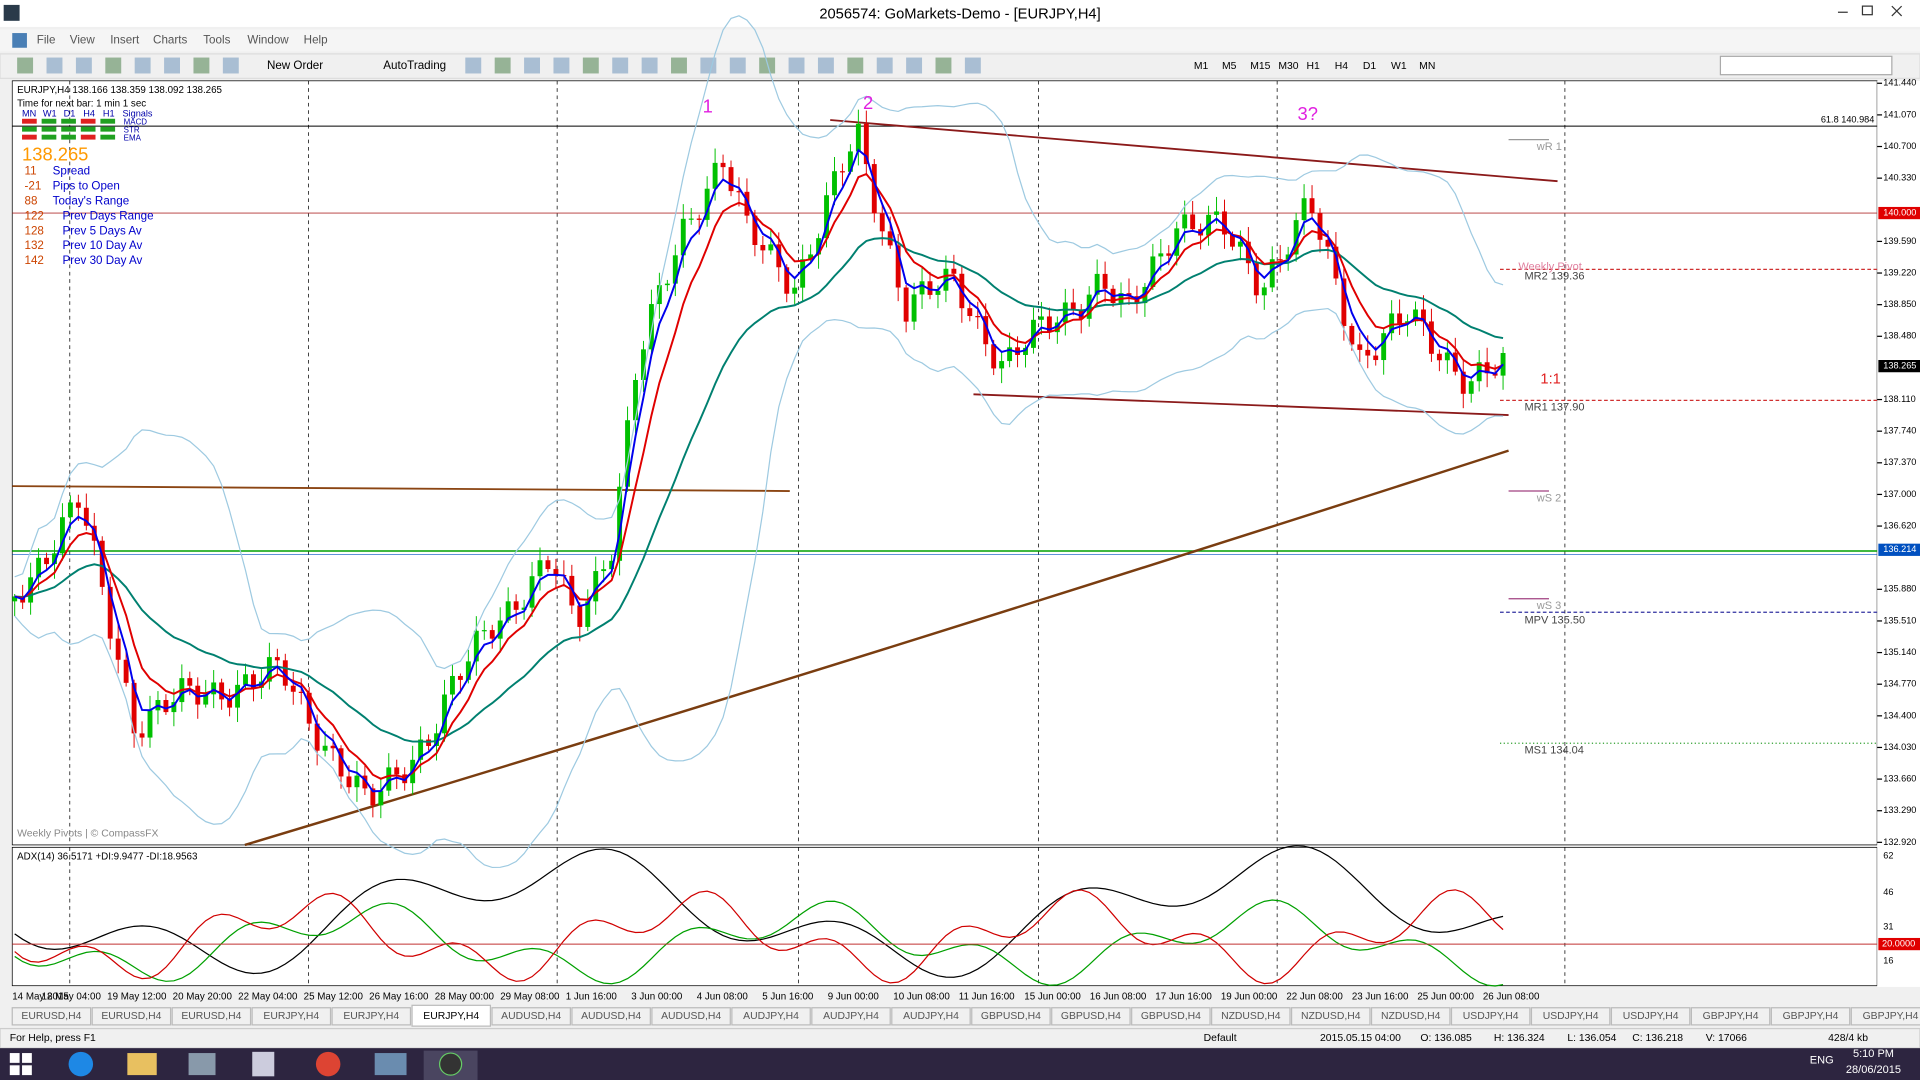 The height and width of the screenshot is (1080, 1920). What do you see at coordinates (1229, 66) in the screenshot?
I see `timeframe-button: M5` at bounding box center [1229, 66].